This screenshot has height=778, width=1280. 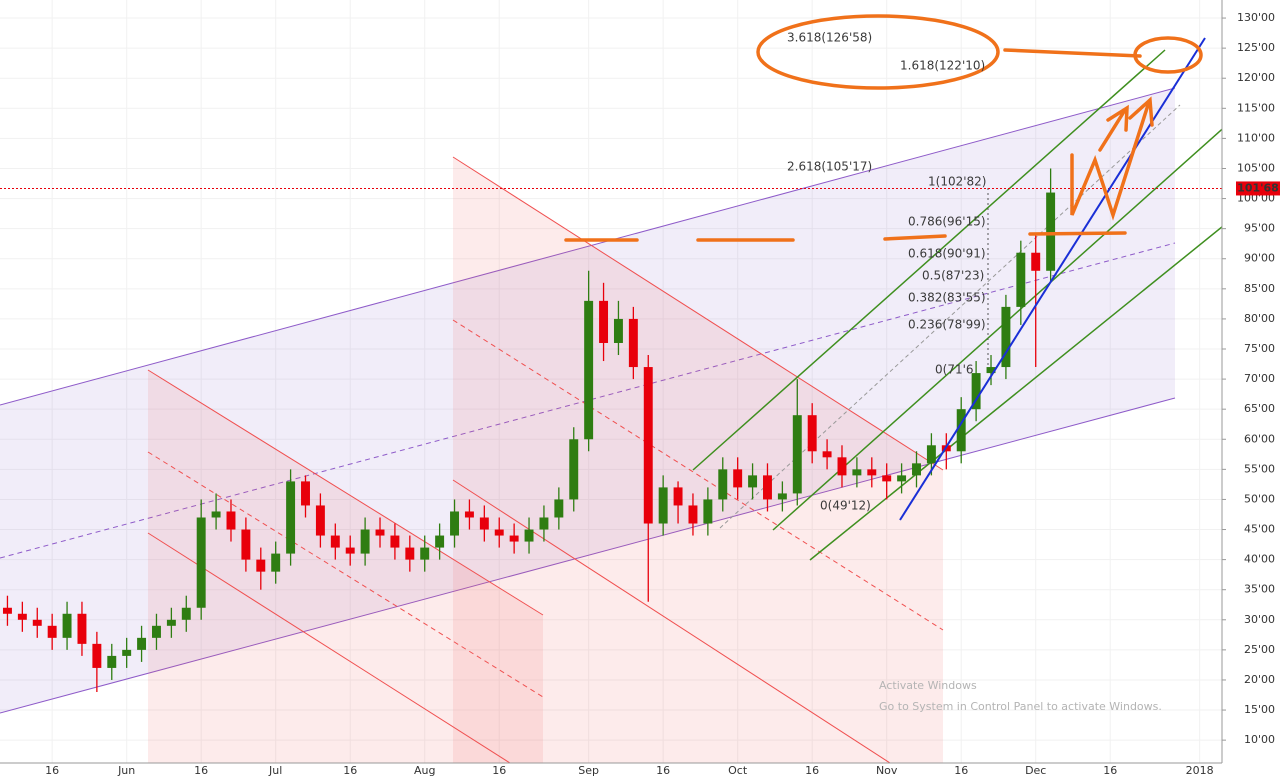 I want to click on x-axis-bg, so click(x=640, y=770).